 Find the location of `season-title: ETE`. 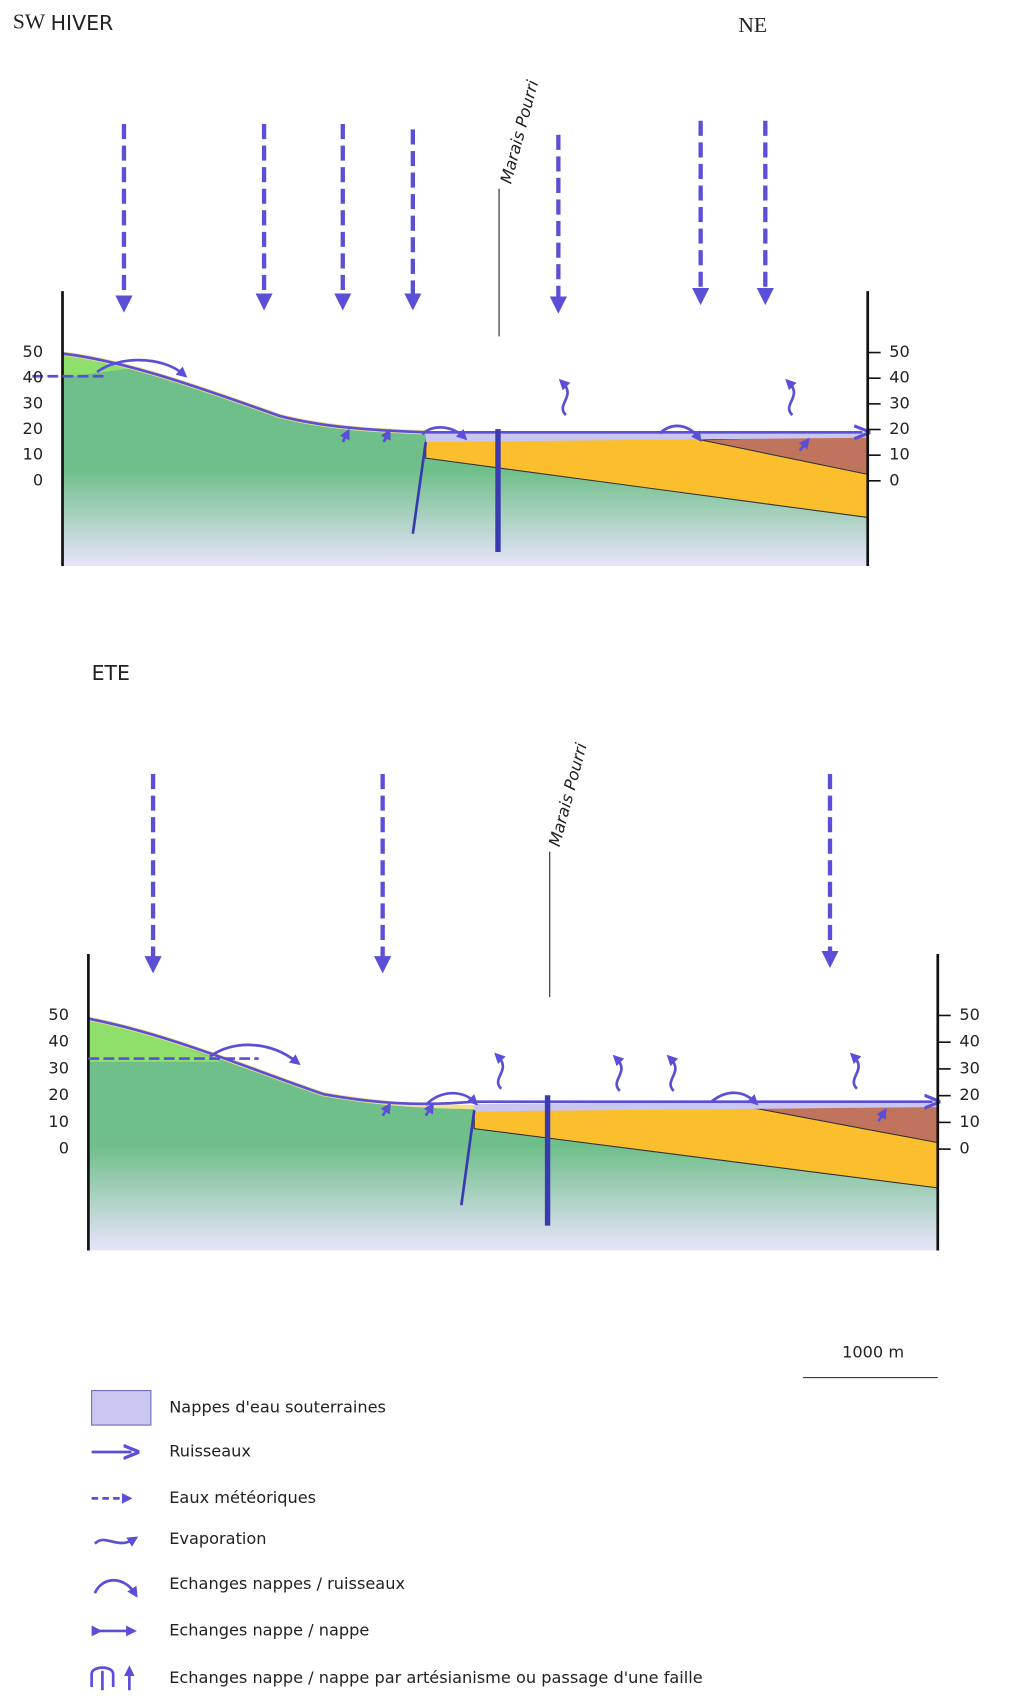

season-title: ETE is located at coordinates (111, 673).